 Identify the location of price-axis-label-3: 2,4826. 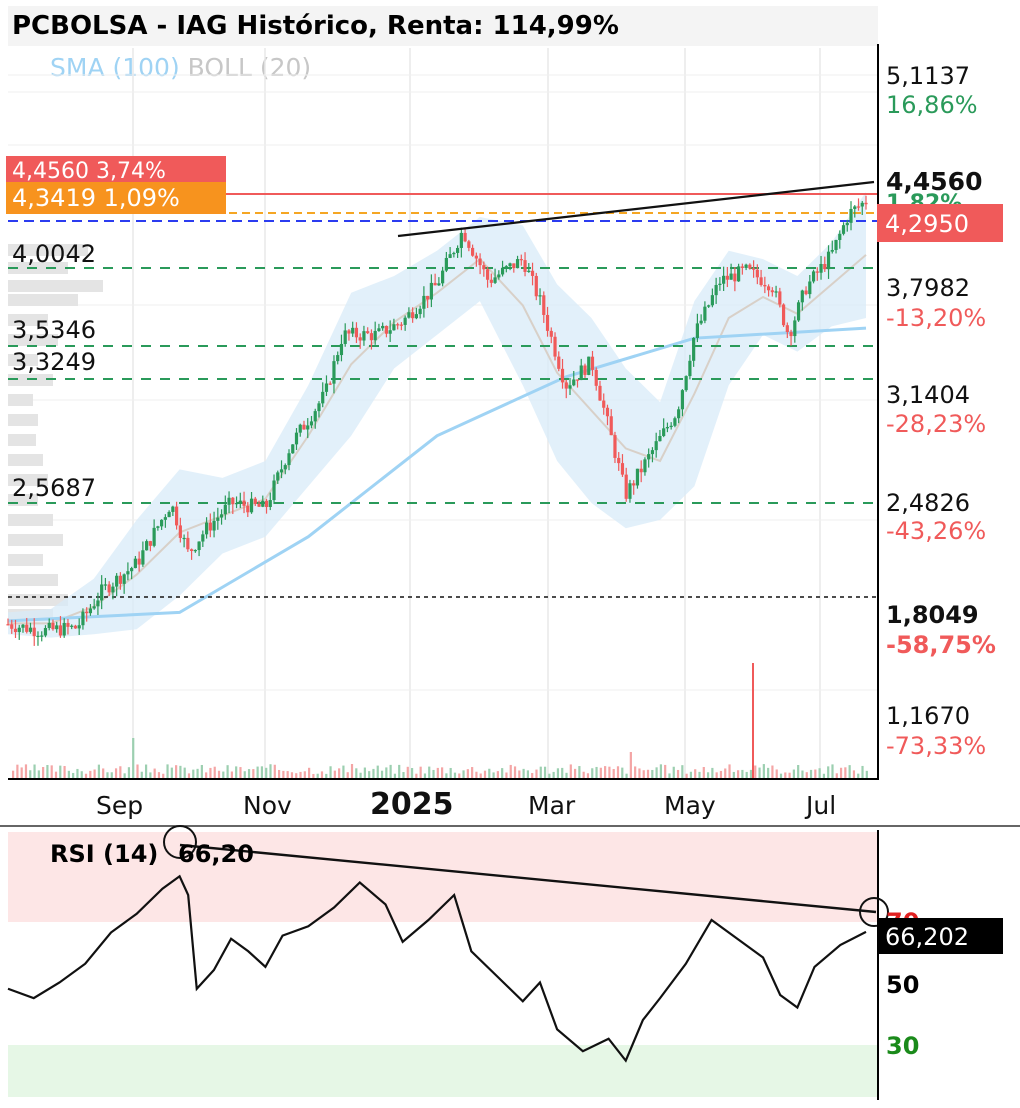
(928, 503).